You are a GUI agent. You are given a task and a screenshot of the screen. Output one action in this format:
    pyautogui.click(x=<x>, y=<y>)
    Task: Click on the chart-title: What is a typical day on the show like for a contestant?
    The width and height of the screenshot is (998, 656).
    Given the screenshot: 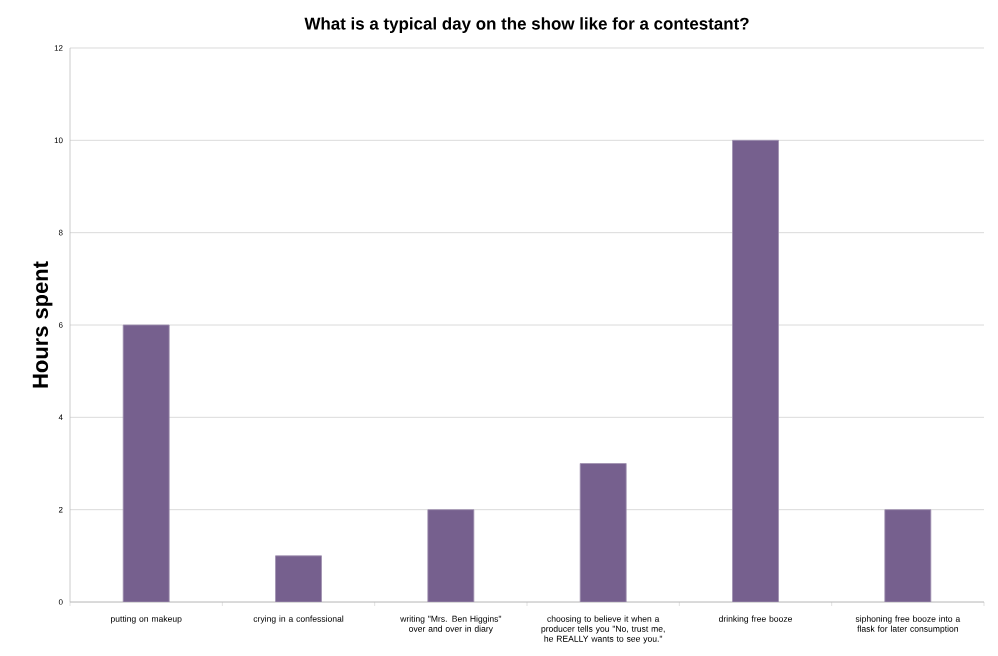 What is the action you would take?
    pyautogui.click(x=526, y=25)
    